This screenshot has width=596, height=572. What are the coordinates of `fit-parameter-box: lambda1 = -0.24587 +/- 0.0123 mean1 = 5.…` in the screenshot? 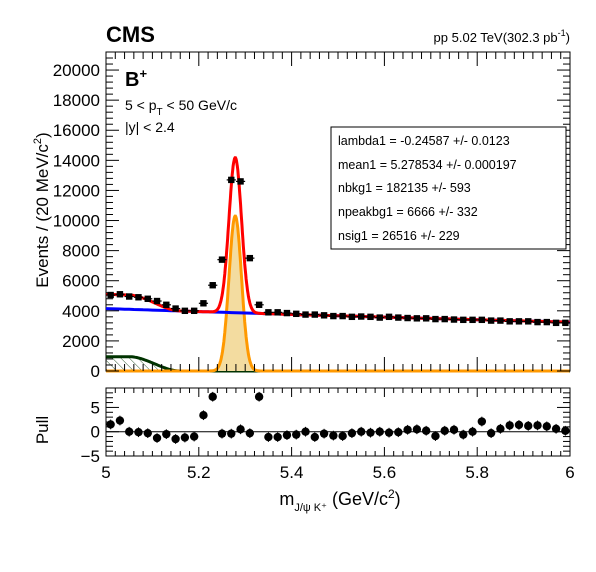 It's located at (448, 188).